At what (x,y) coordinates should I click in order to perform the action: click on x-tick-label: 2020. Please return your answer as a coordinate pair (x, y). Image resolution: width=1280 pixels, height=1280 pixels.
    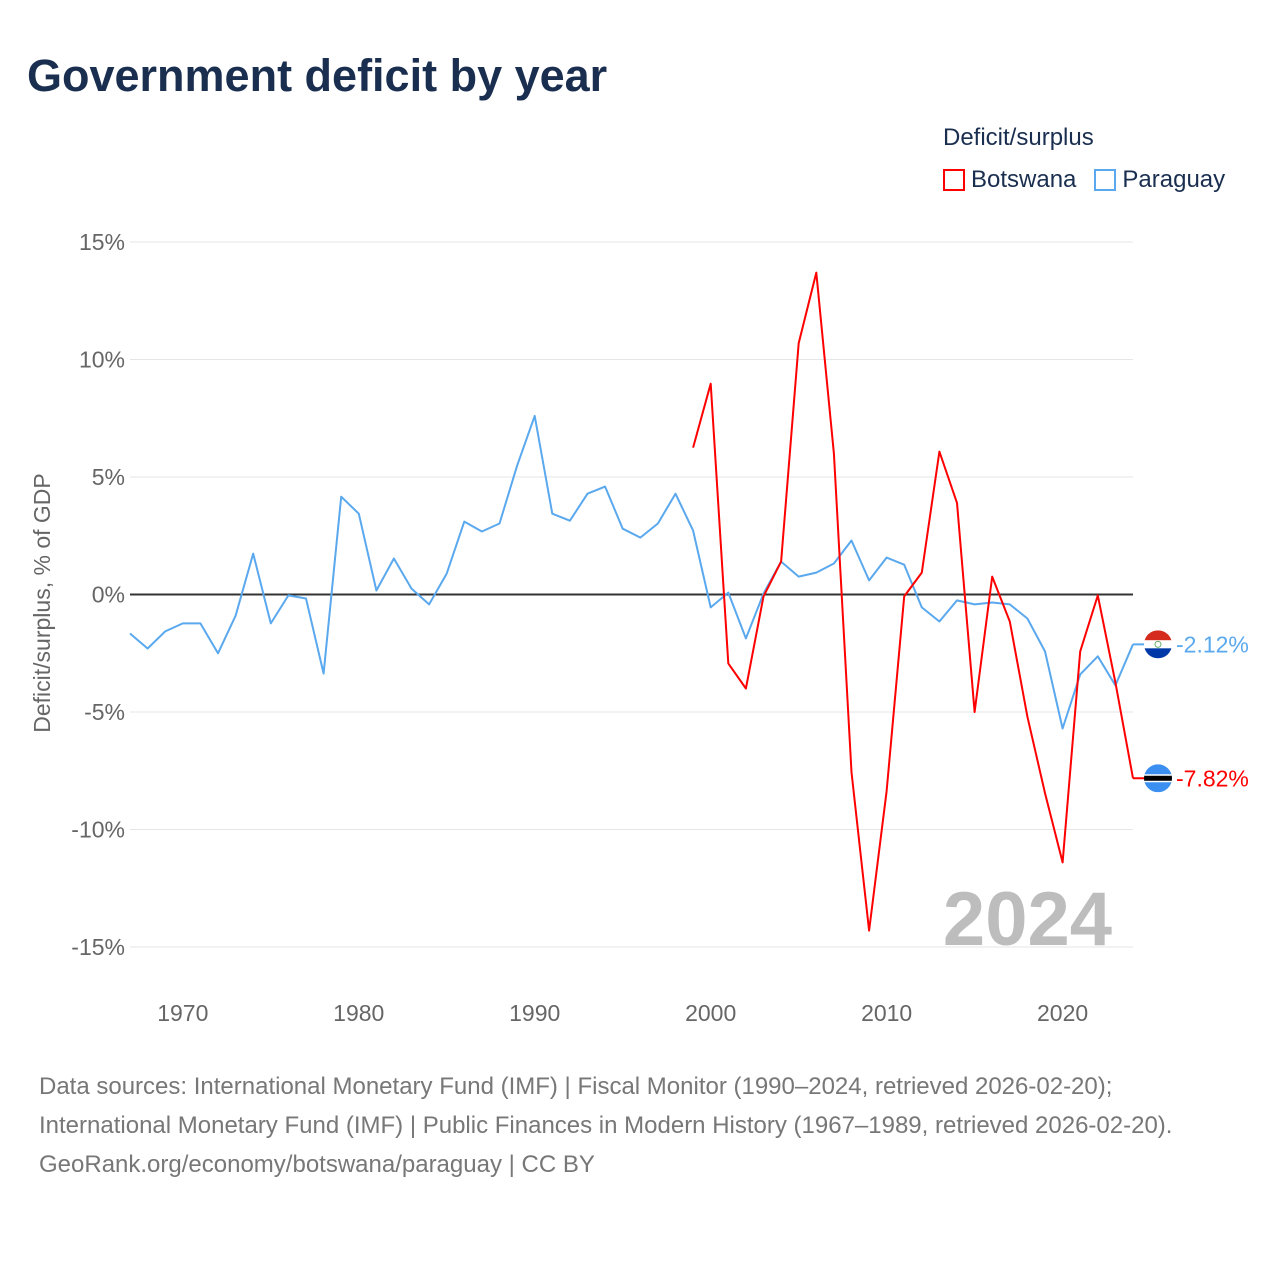
    Looking at the image, I should click on (1062, 1013).